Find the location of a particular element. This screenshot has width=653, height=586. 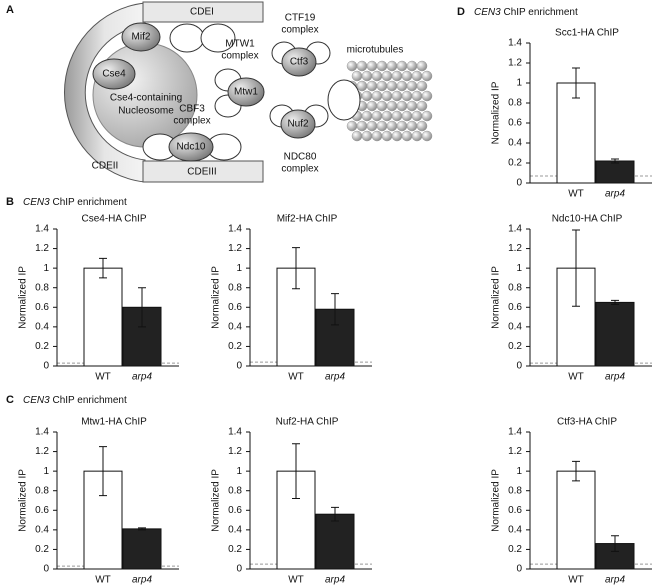

diagram-label: CDEIII is located at coordinates (201, 172).